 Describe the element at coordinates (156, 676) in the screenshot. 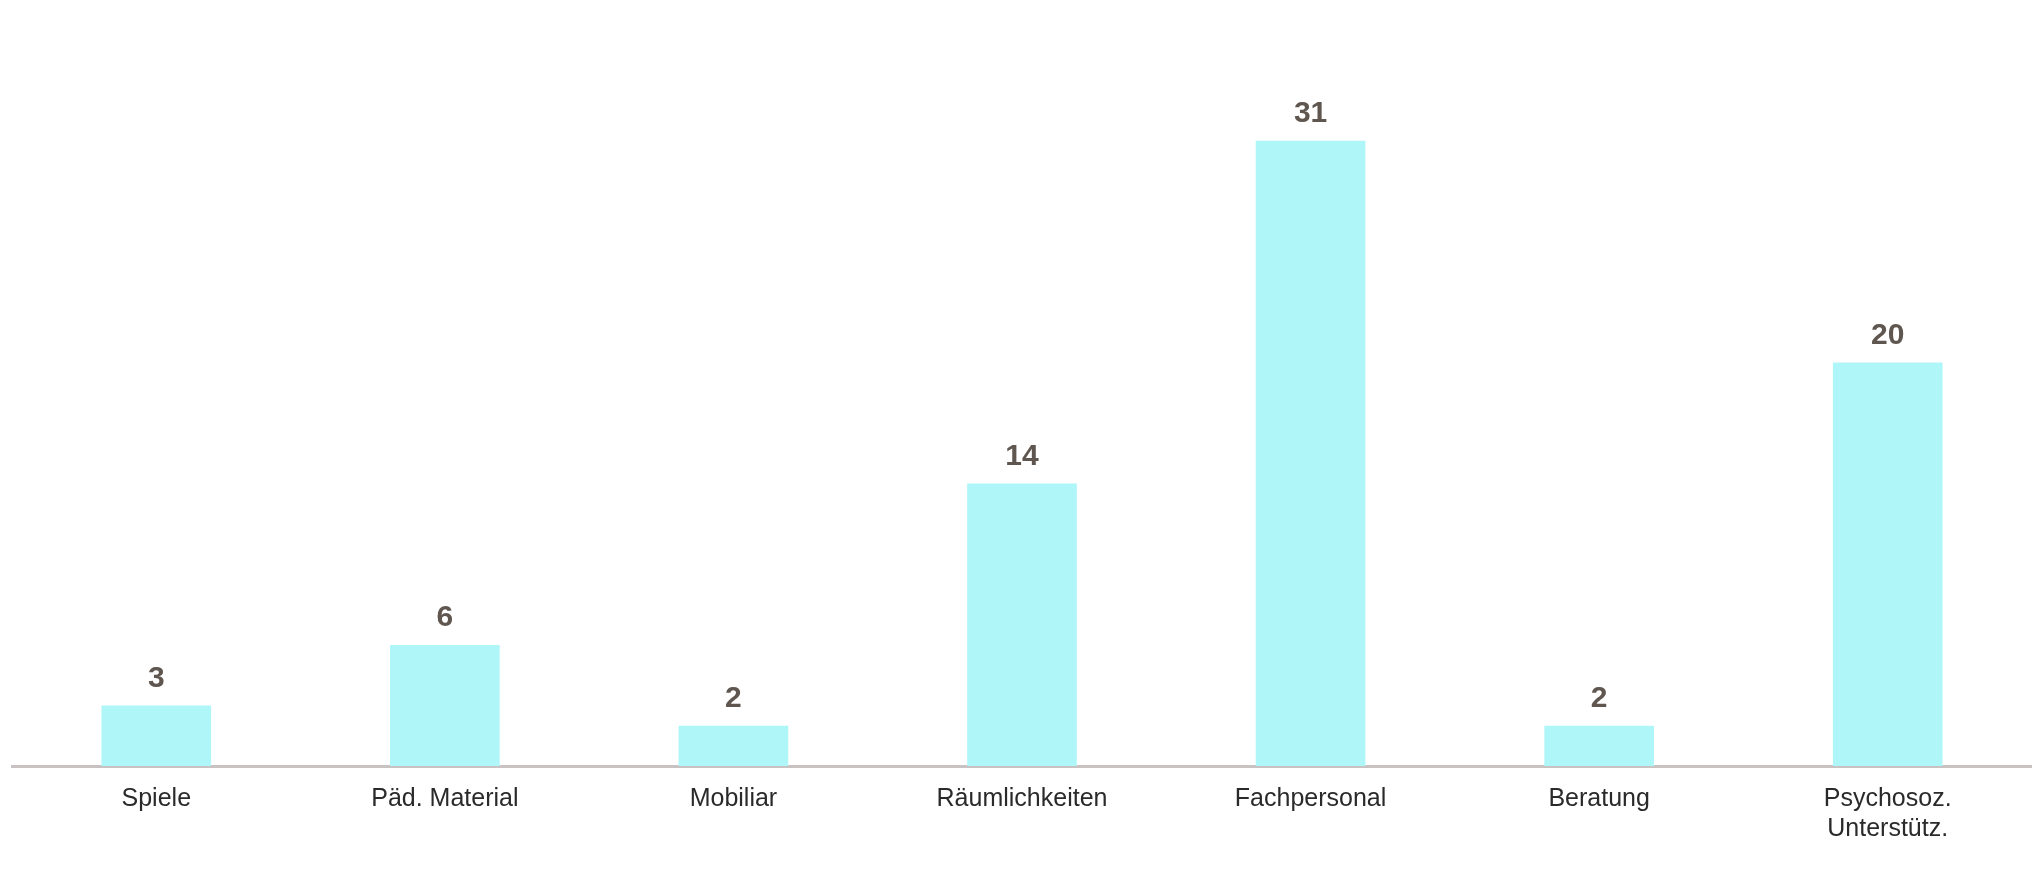

I see `data-label: 3` at that location.